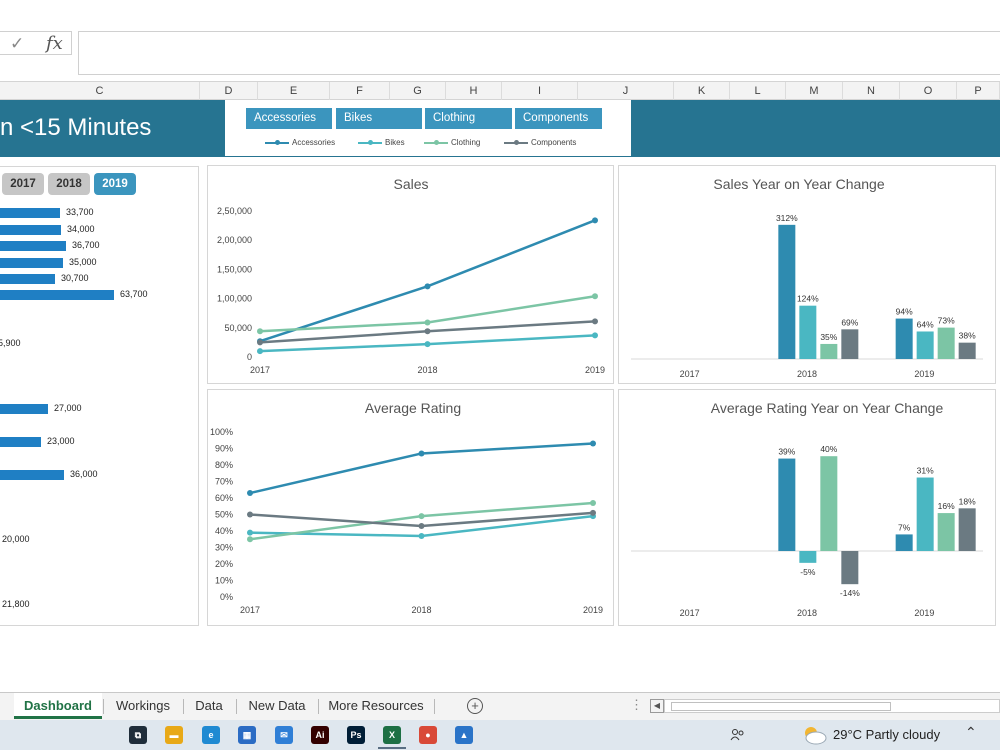 The height and width of the screenshot is (750, 1000). What do you see at coordinates (500, 735) in the screenshot?
I see `windows-taskbar: ⧉ ▬ e ▦ ✉ Ai Ps X ● ▲ 29°C Partly cloudy ⌃` at bounding box center [500, 735].